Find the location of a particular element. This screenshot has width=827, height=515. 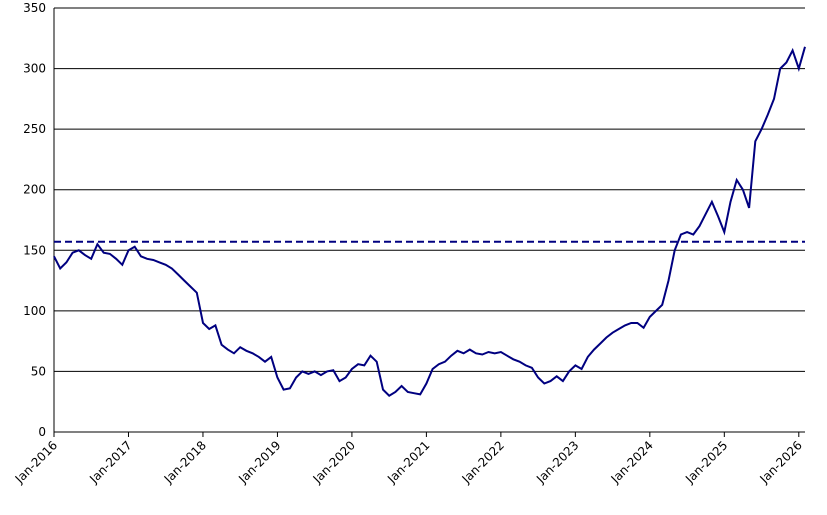

x-tick-label: Jan-2020 is located at coordinates (334, 462).